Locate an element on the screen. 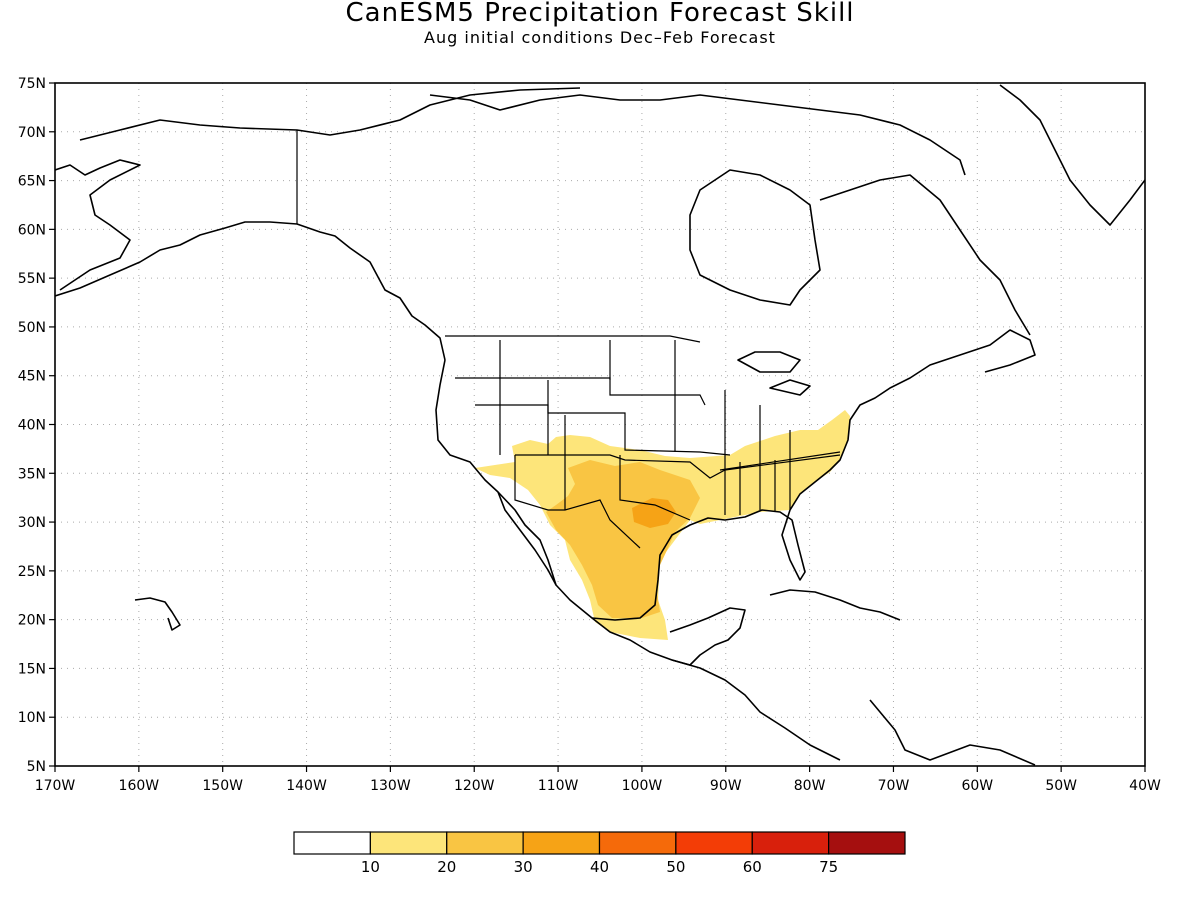 The height and width of the screenshot is (900, 1200). map-subtitle: Aug initial conditions Dec–Feb Forecast is located at coordinates (600, 37).